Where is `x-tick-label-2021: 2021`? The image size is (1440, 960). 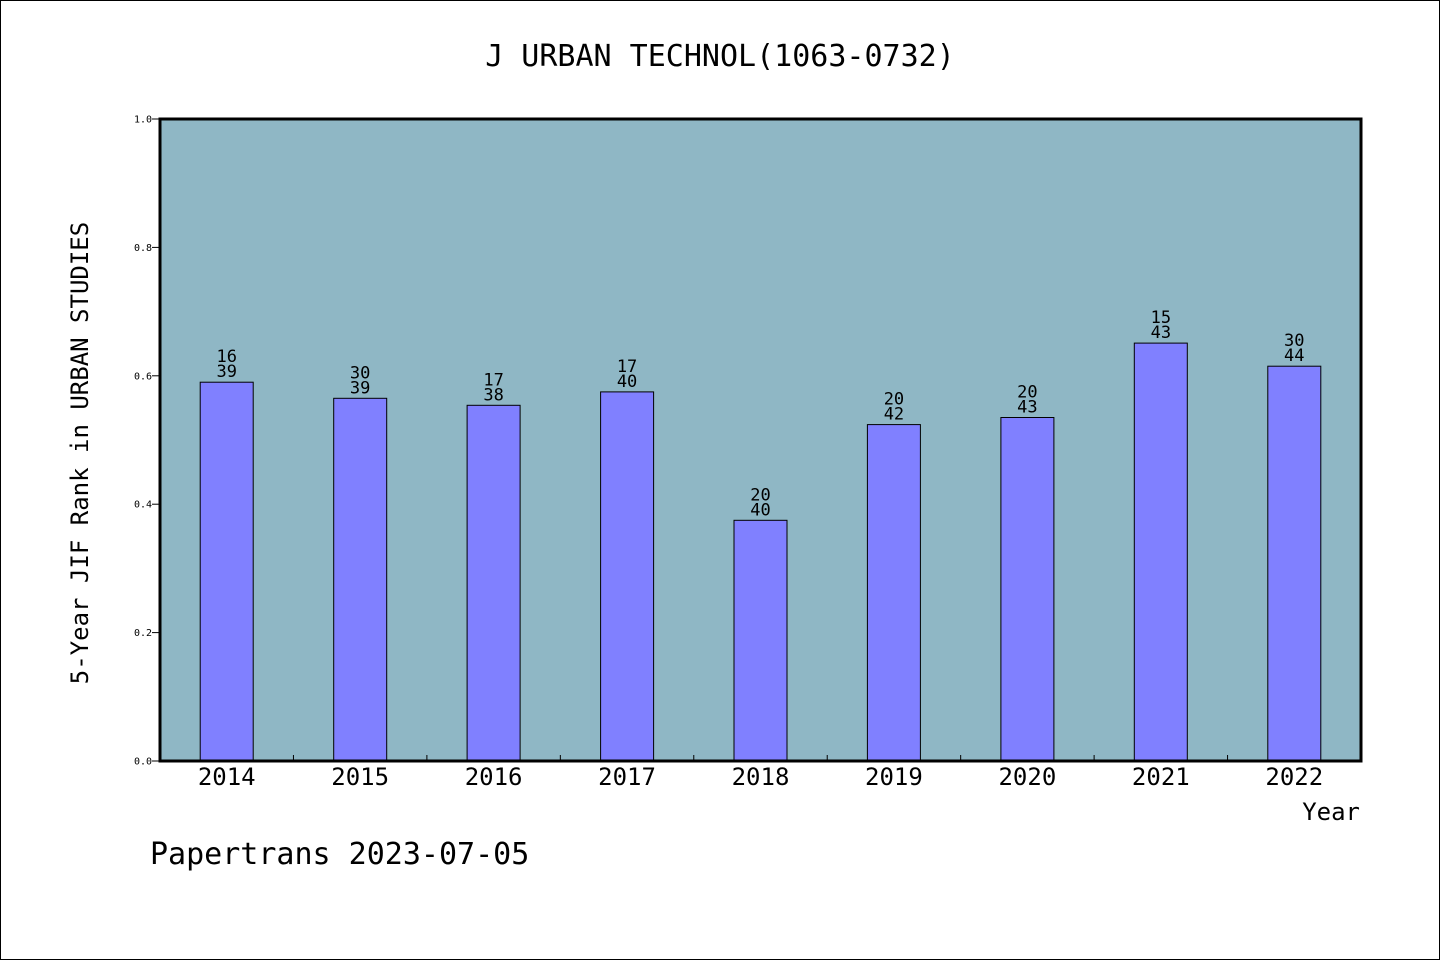 x-tick-label-2021: 2021 is located at coordinates (1161, 777).